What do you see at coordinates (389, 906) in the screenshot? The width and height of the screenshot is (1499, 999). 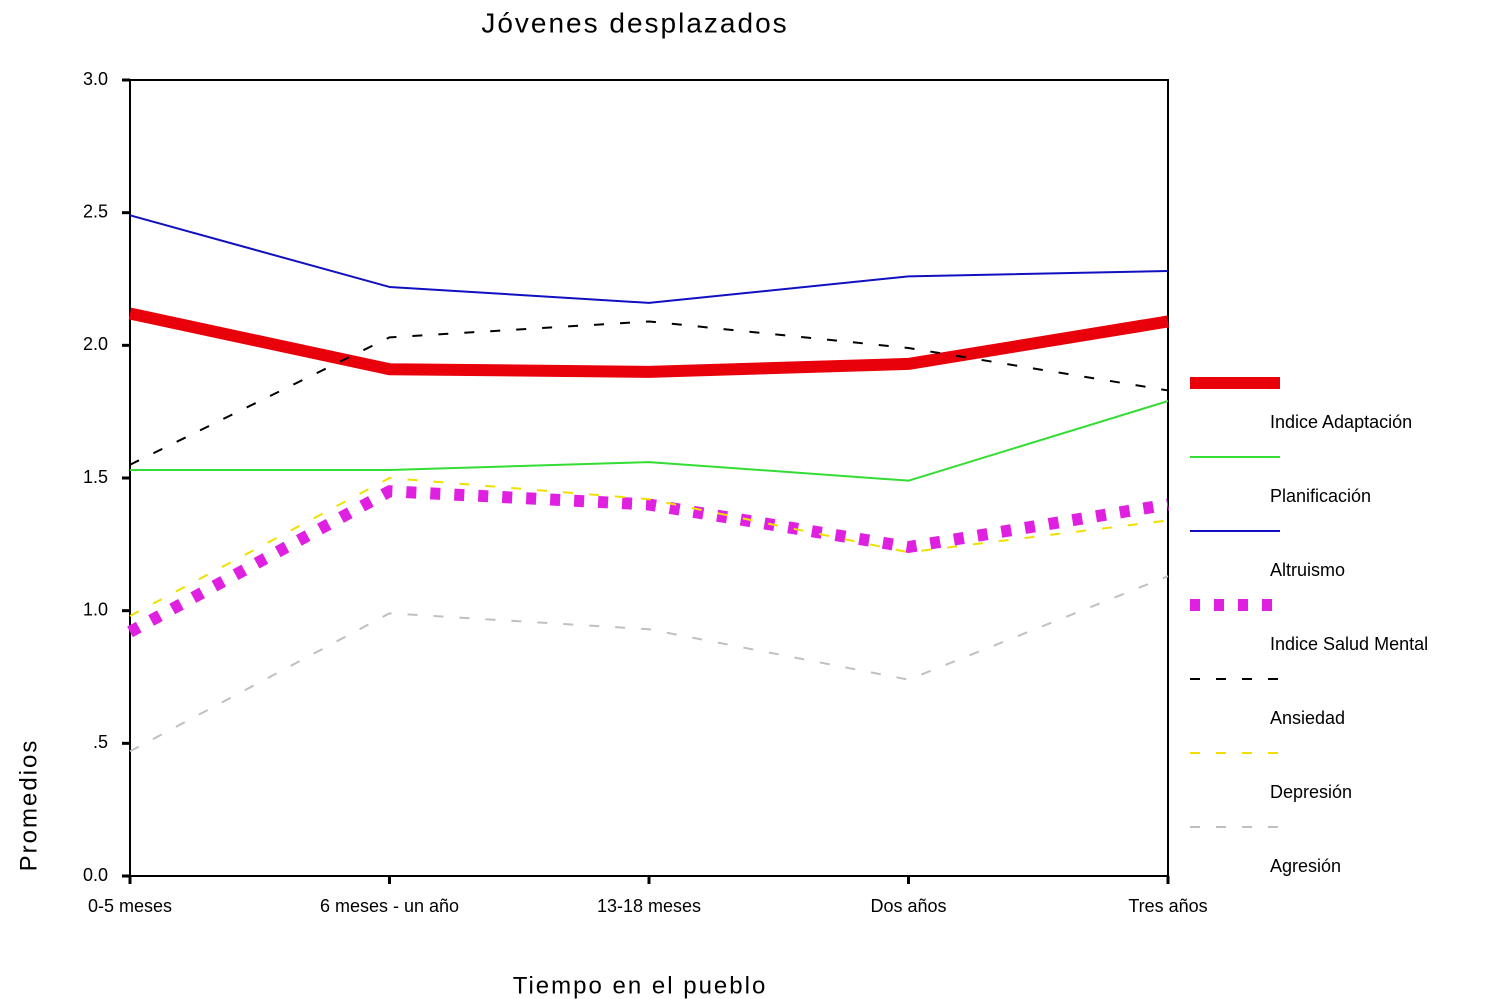 I see `x-tick-label: 6 meses - un año` at bounding box center [389, 906].